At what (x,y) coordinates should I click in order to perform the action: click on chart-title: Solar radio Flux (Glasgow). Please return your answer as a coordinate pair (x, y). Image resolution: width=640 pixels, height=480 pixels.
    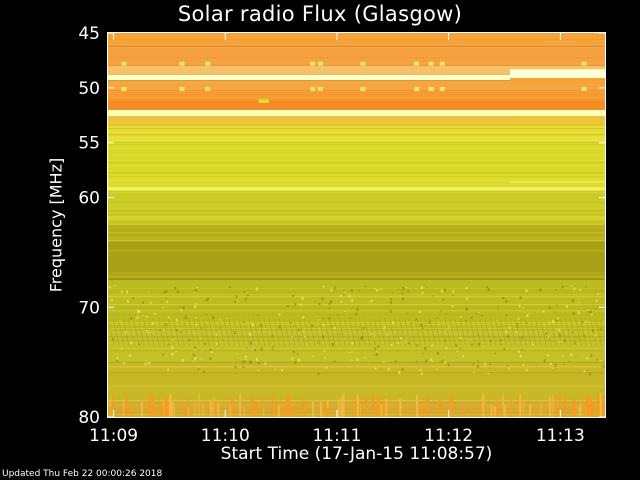
    Looking at the image, I should click on (320, 14).